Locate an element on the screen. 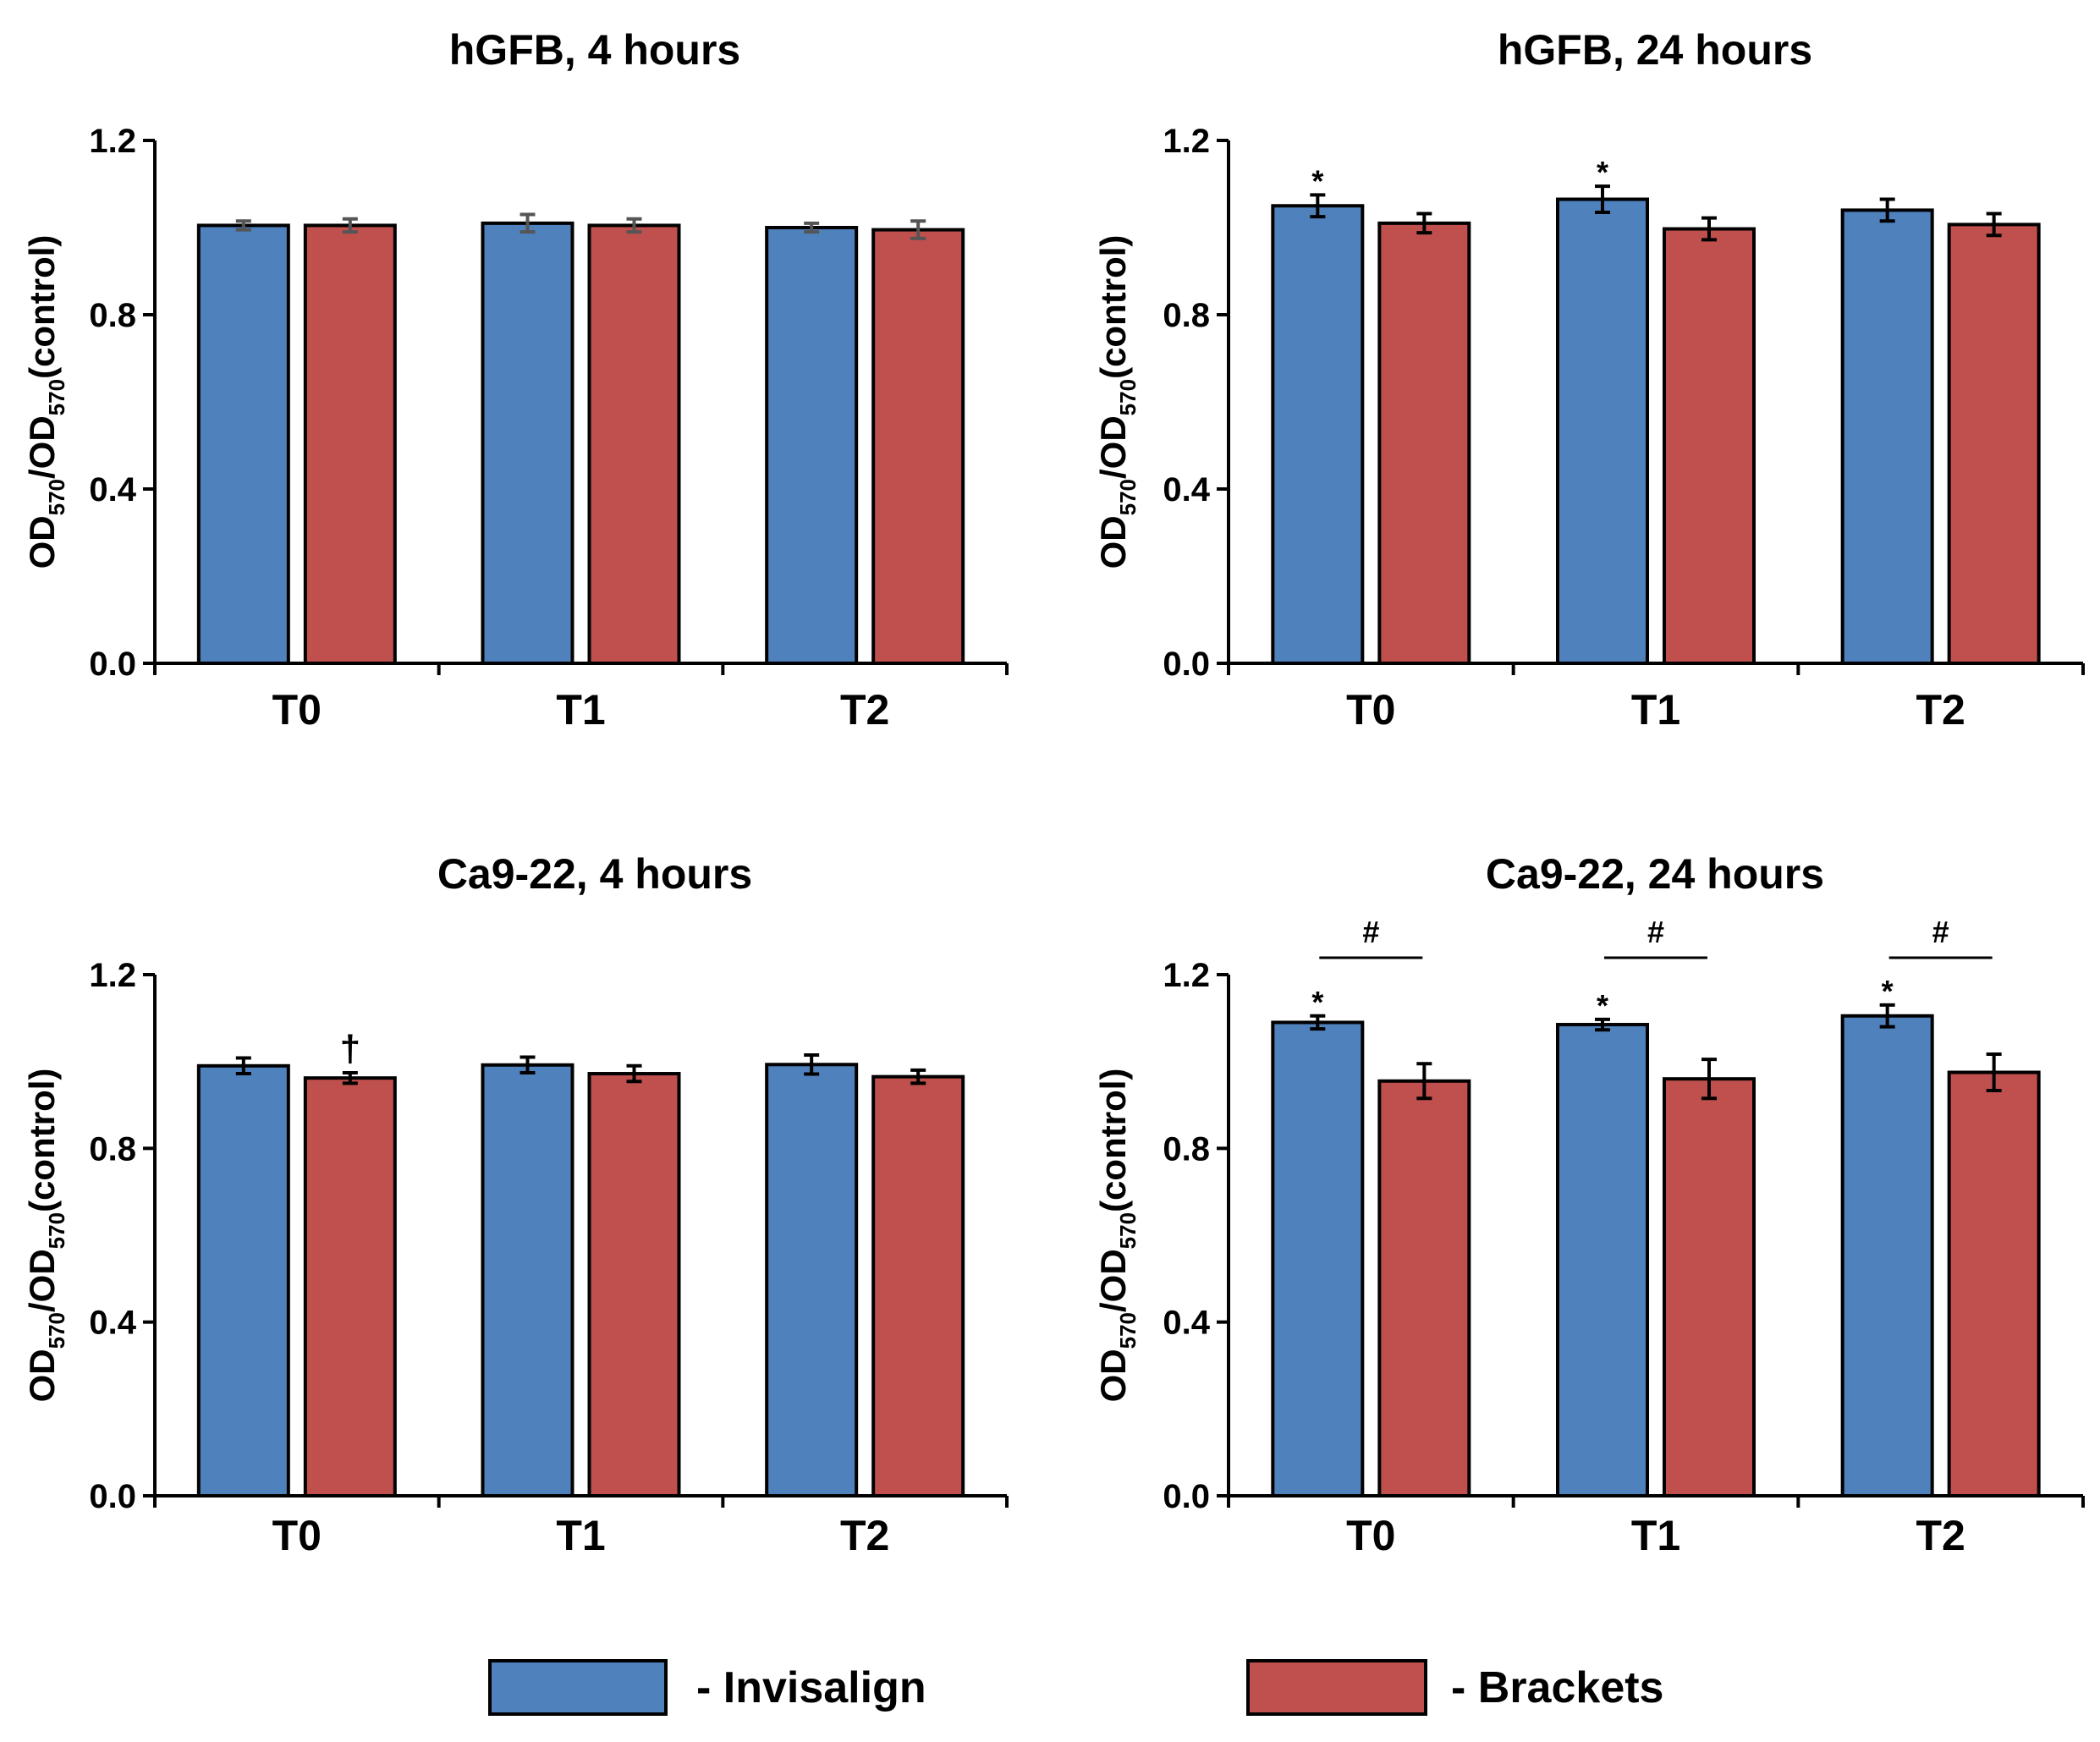  legend-label: - Invisalign is located at coordinates (811, 1688).